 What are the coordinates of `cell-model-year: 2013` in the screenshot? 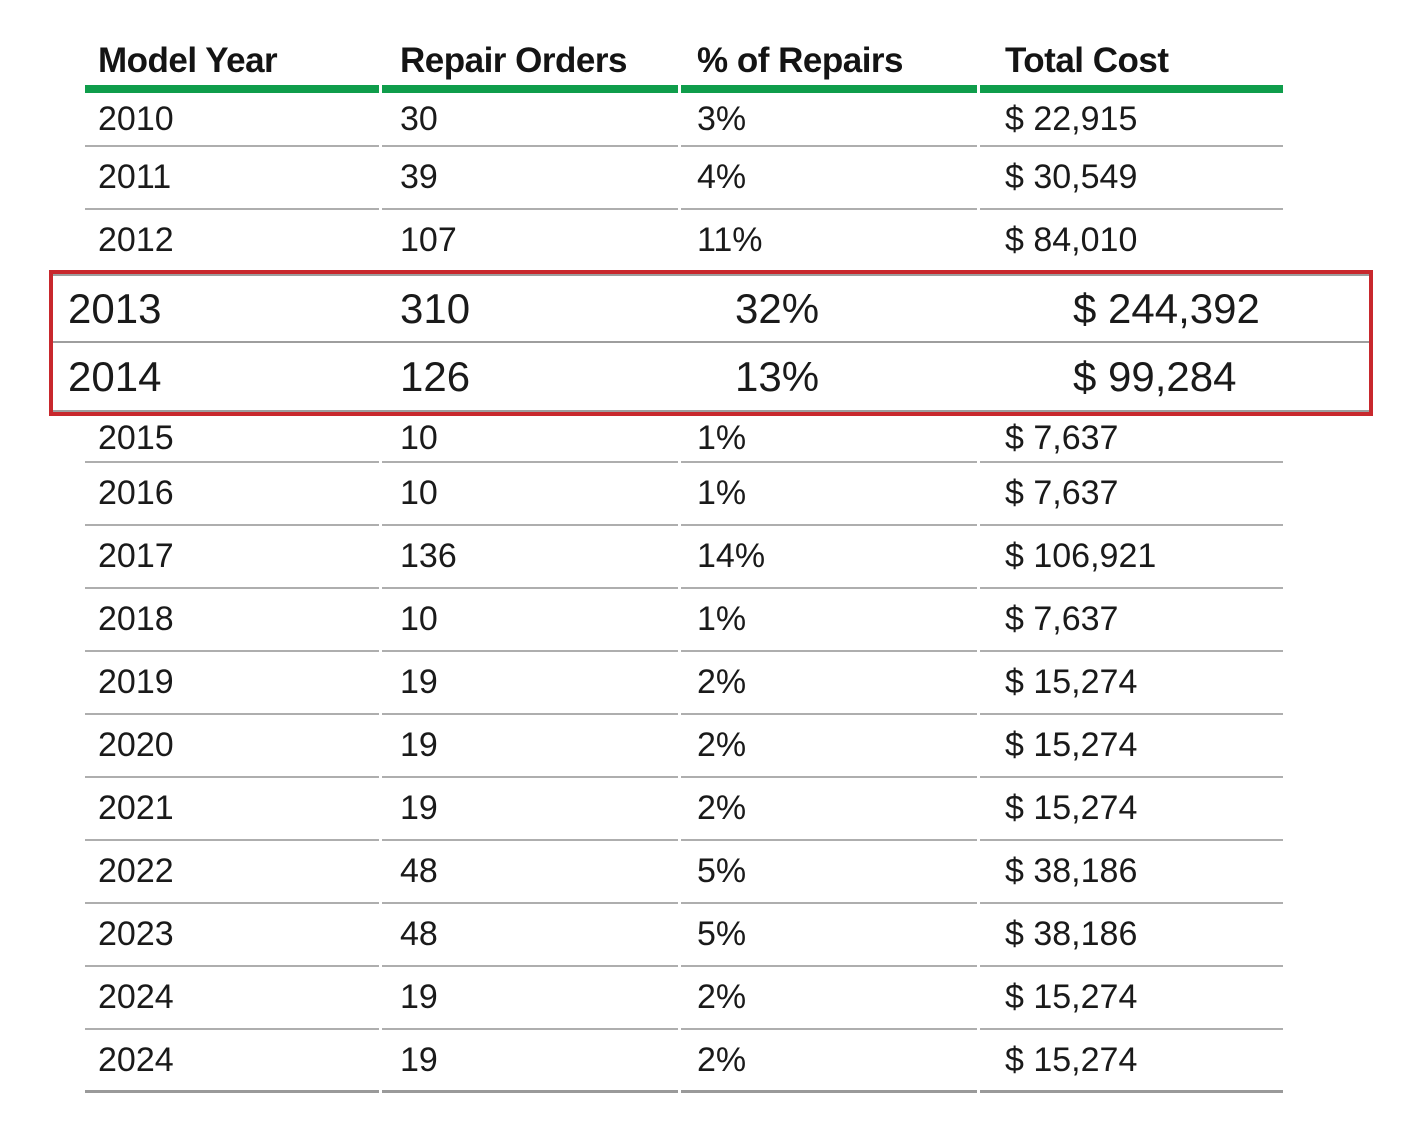 It's located at (115, 308).